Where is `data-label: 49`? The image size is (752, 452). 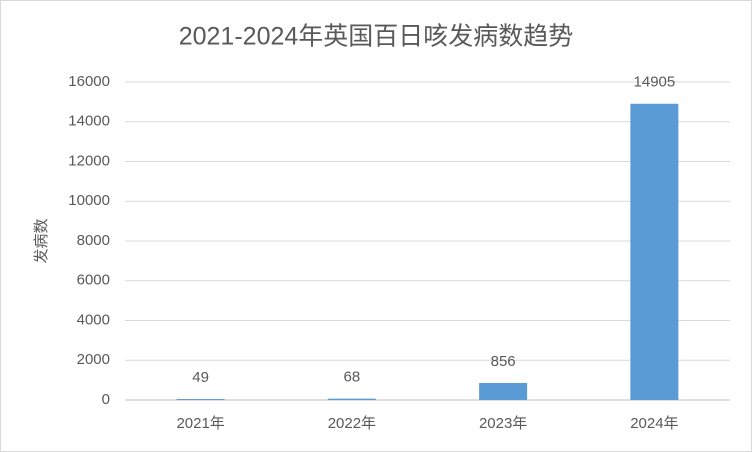 data-label: 49 is located at coordinates (200, 377).